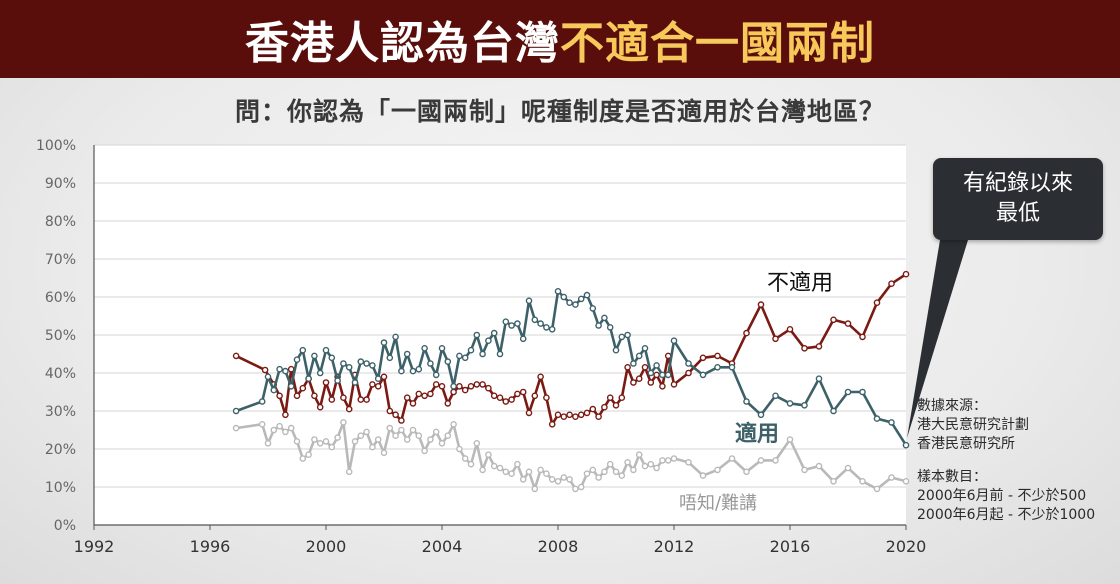 The width and height of the screenshot is (1120, 584). Describe the element at coordinates (717, 43) in the screenshot. I see `banner-title-highlight: 不適合一國兩制` at that location.